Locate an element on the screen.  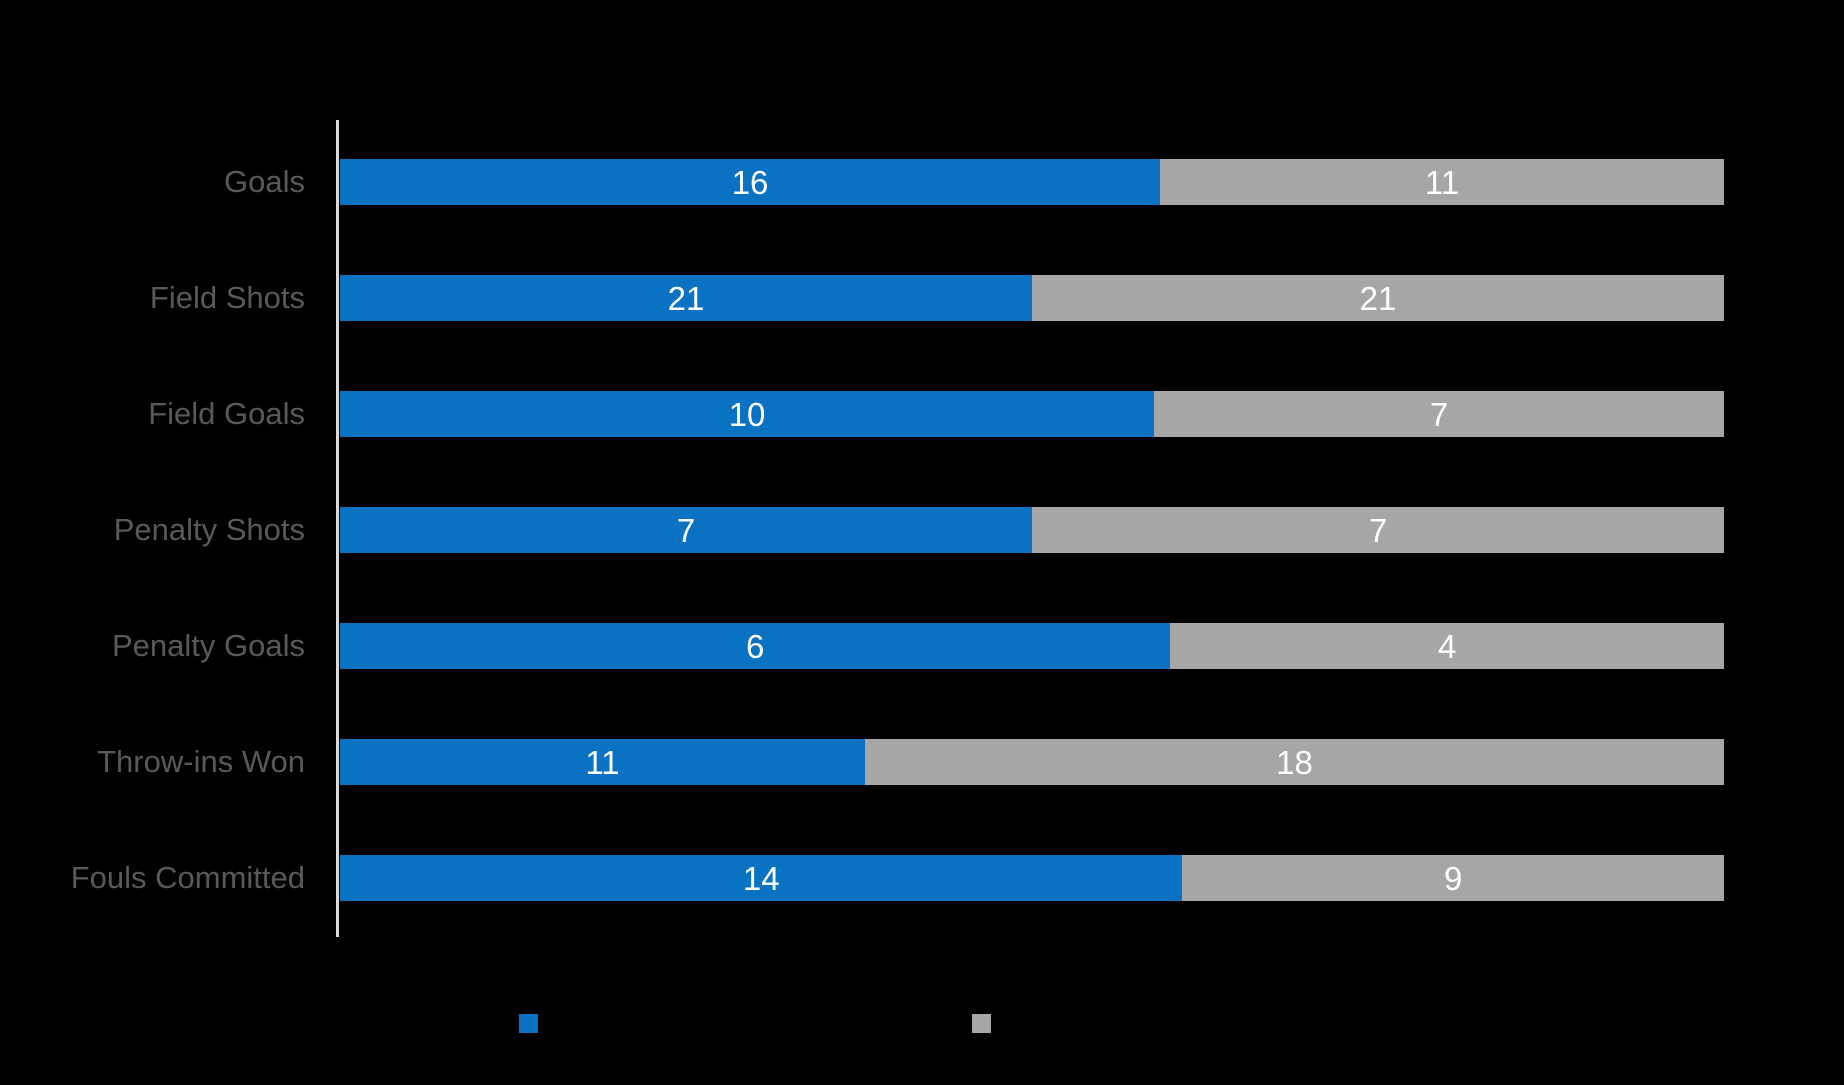
category-label: Fouls Committed is located at coordinates (187, 877).